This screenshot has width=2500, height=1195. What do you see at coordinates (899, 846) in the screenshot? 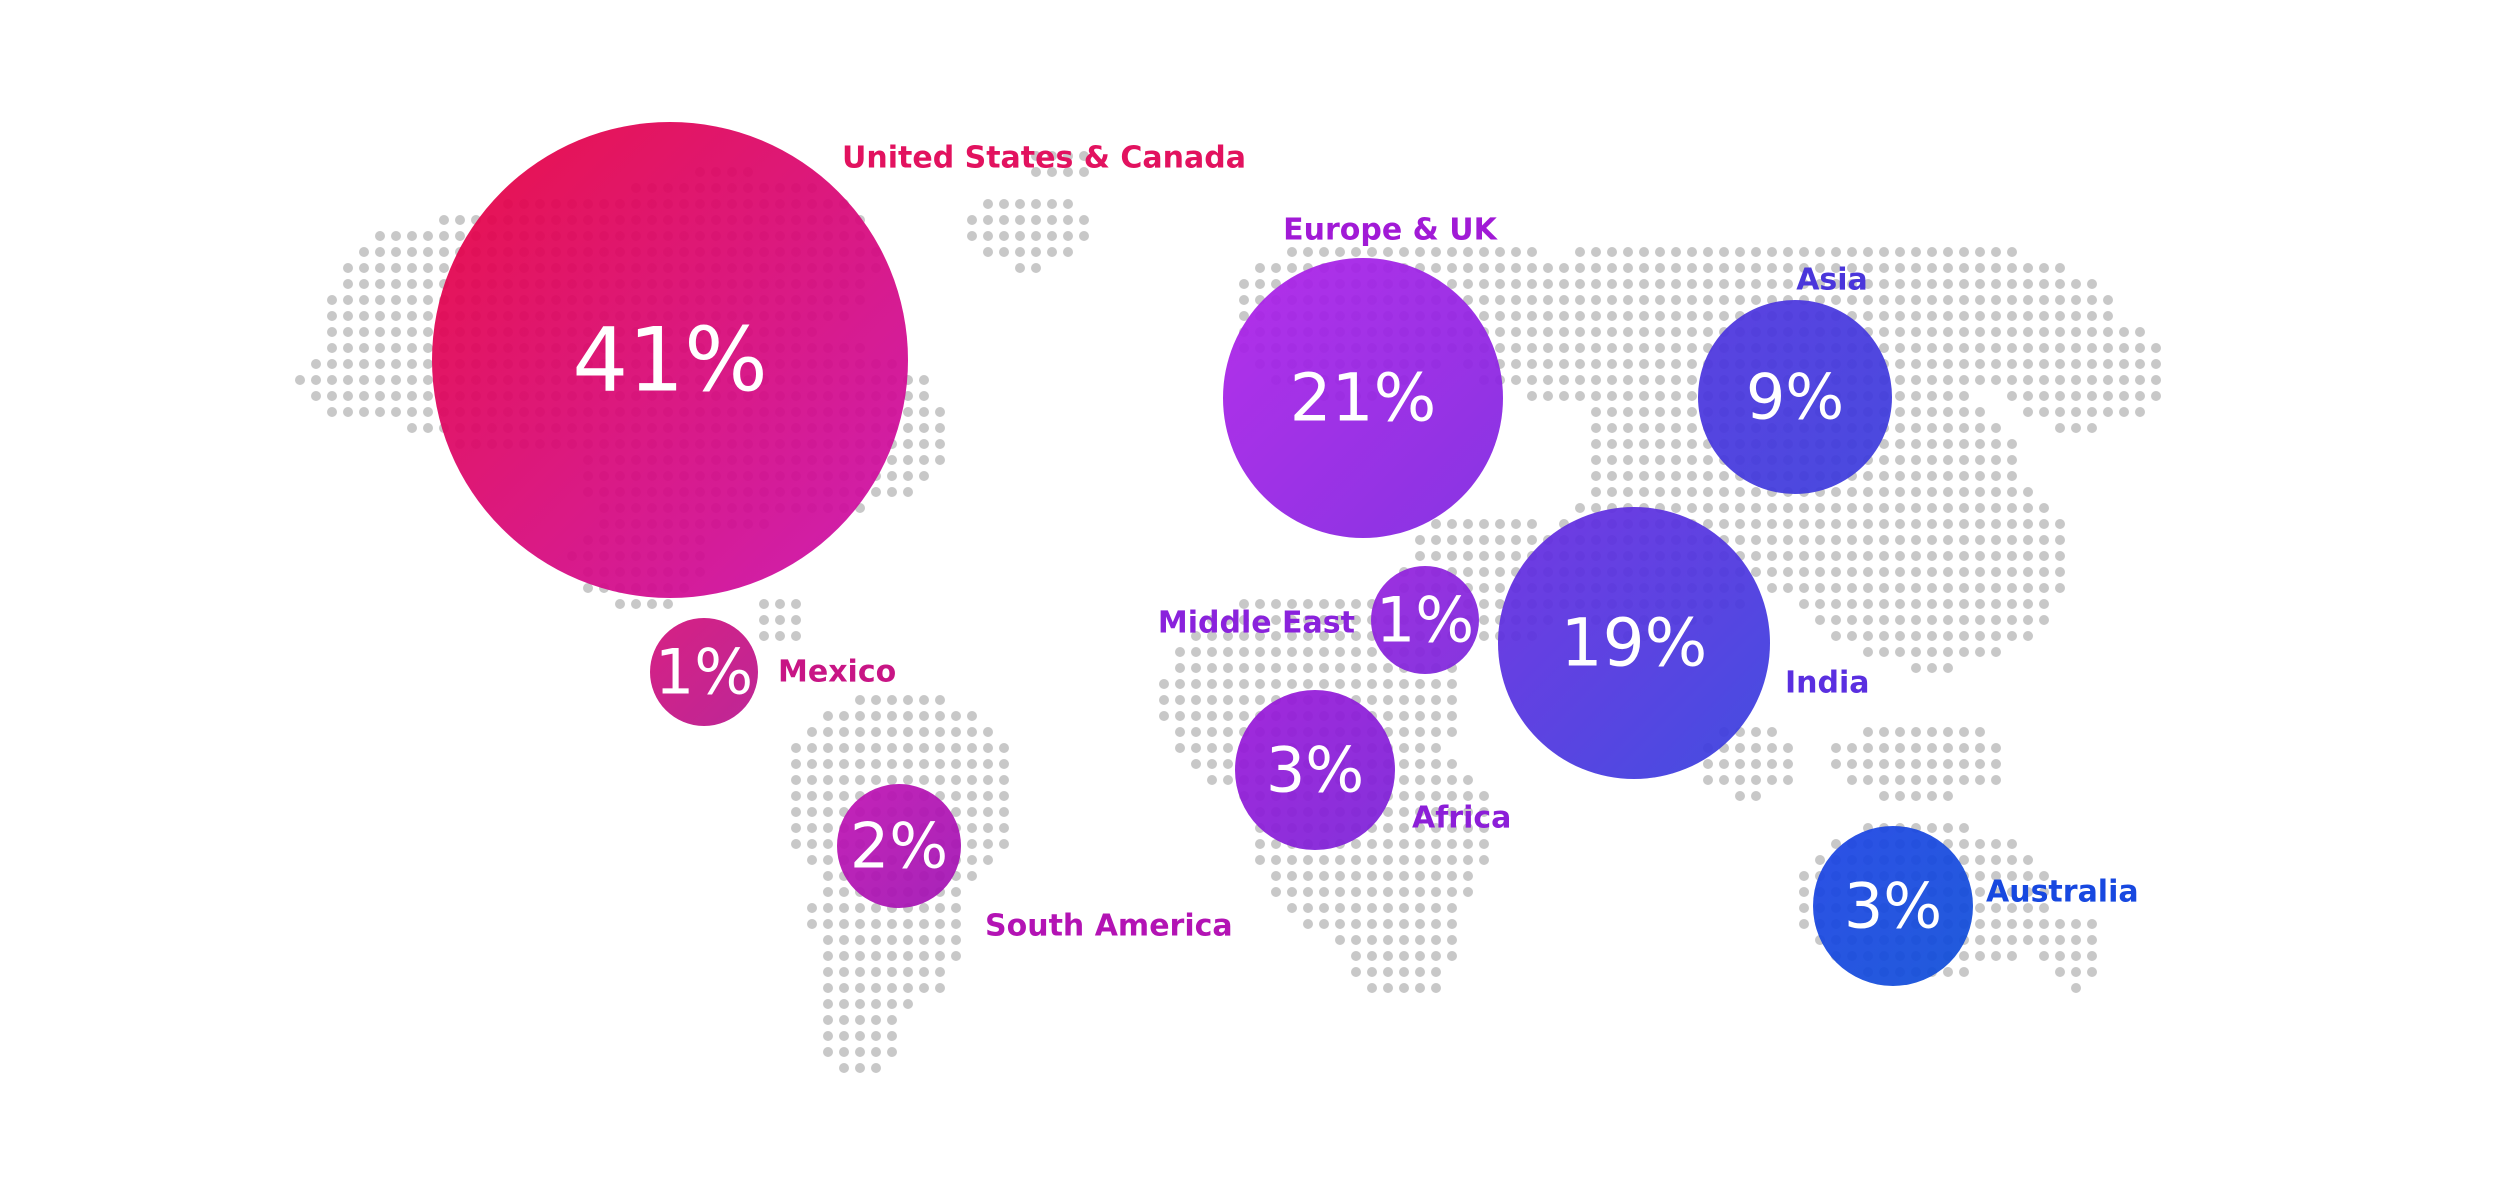
I see `bubble-south-america` at bounding box center [899, 846].